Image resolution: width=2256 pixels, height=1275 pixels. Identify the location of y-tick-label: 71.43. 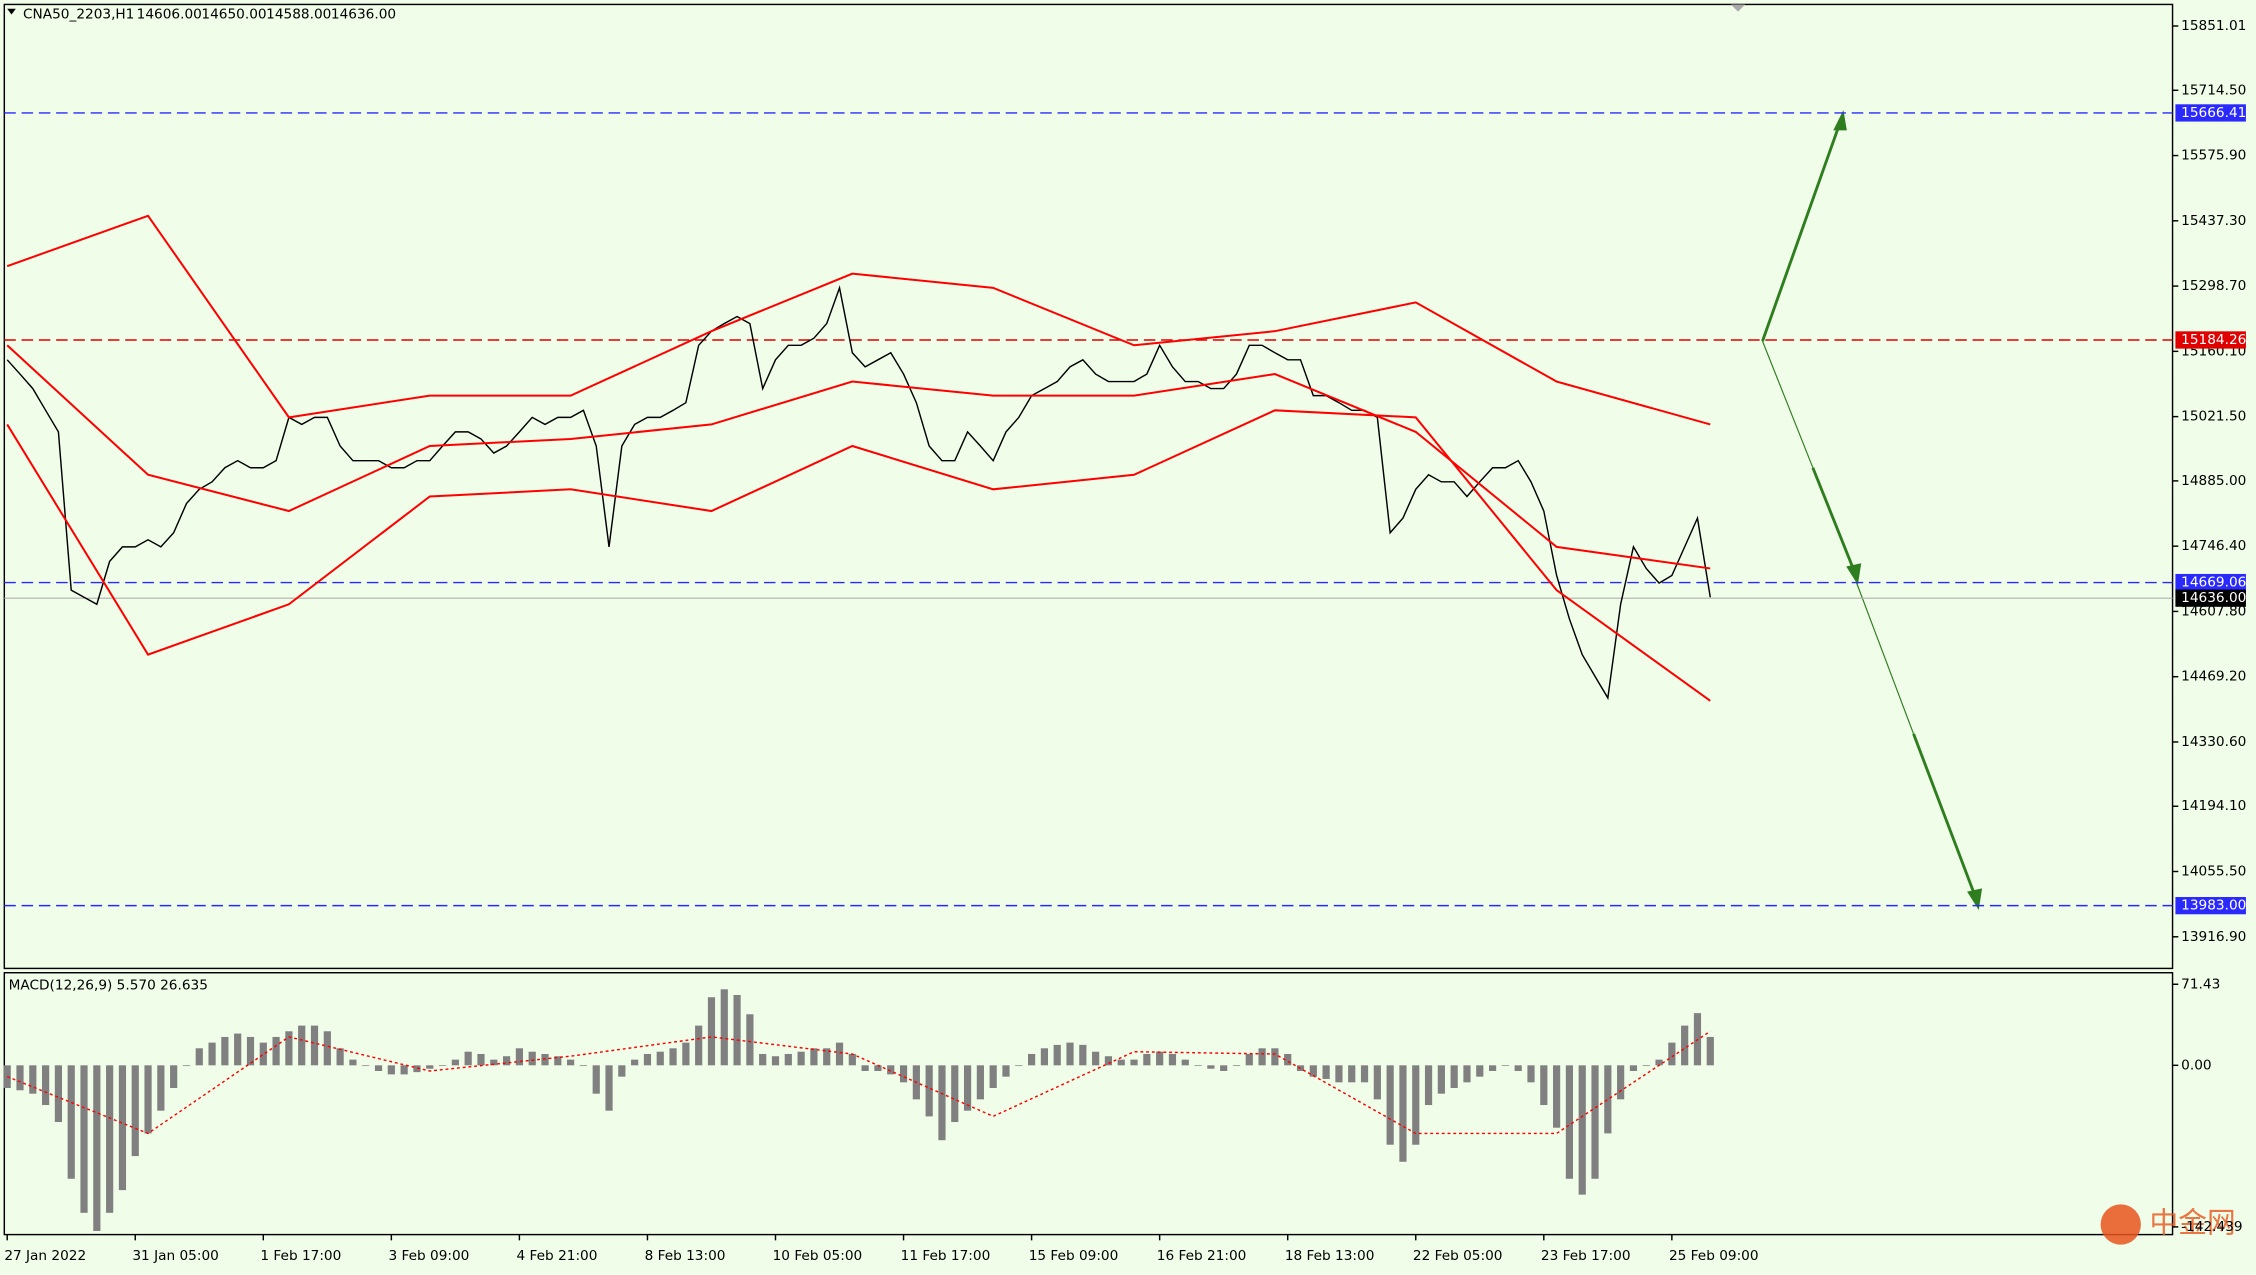
(2200, 984).